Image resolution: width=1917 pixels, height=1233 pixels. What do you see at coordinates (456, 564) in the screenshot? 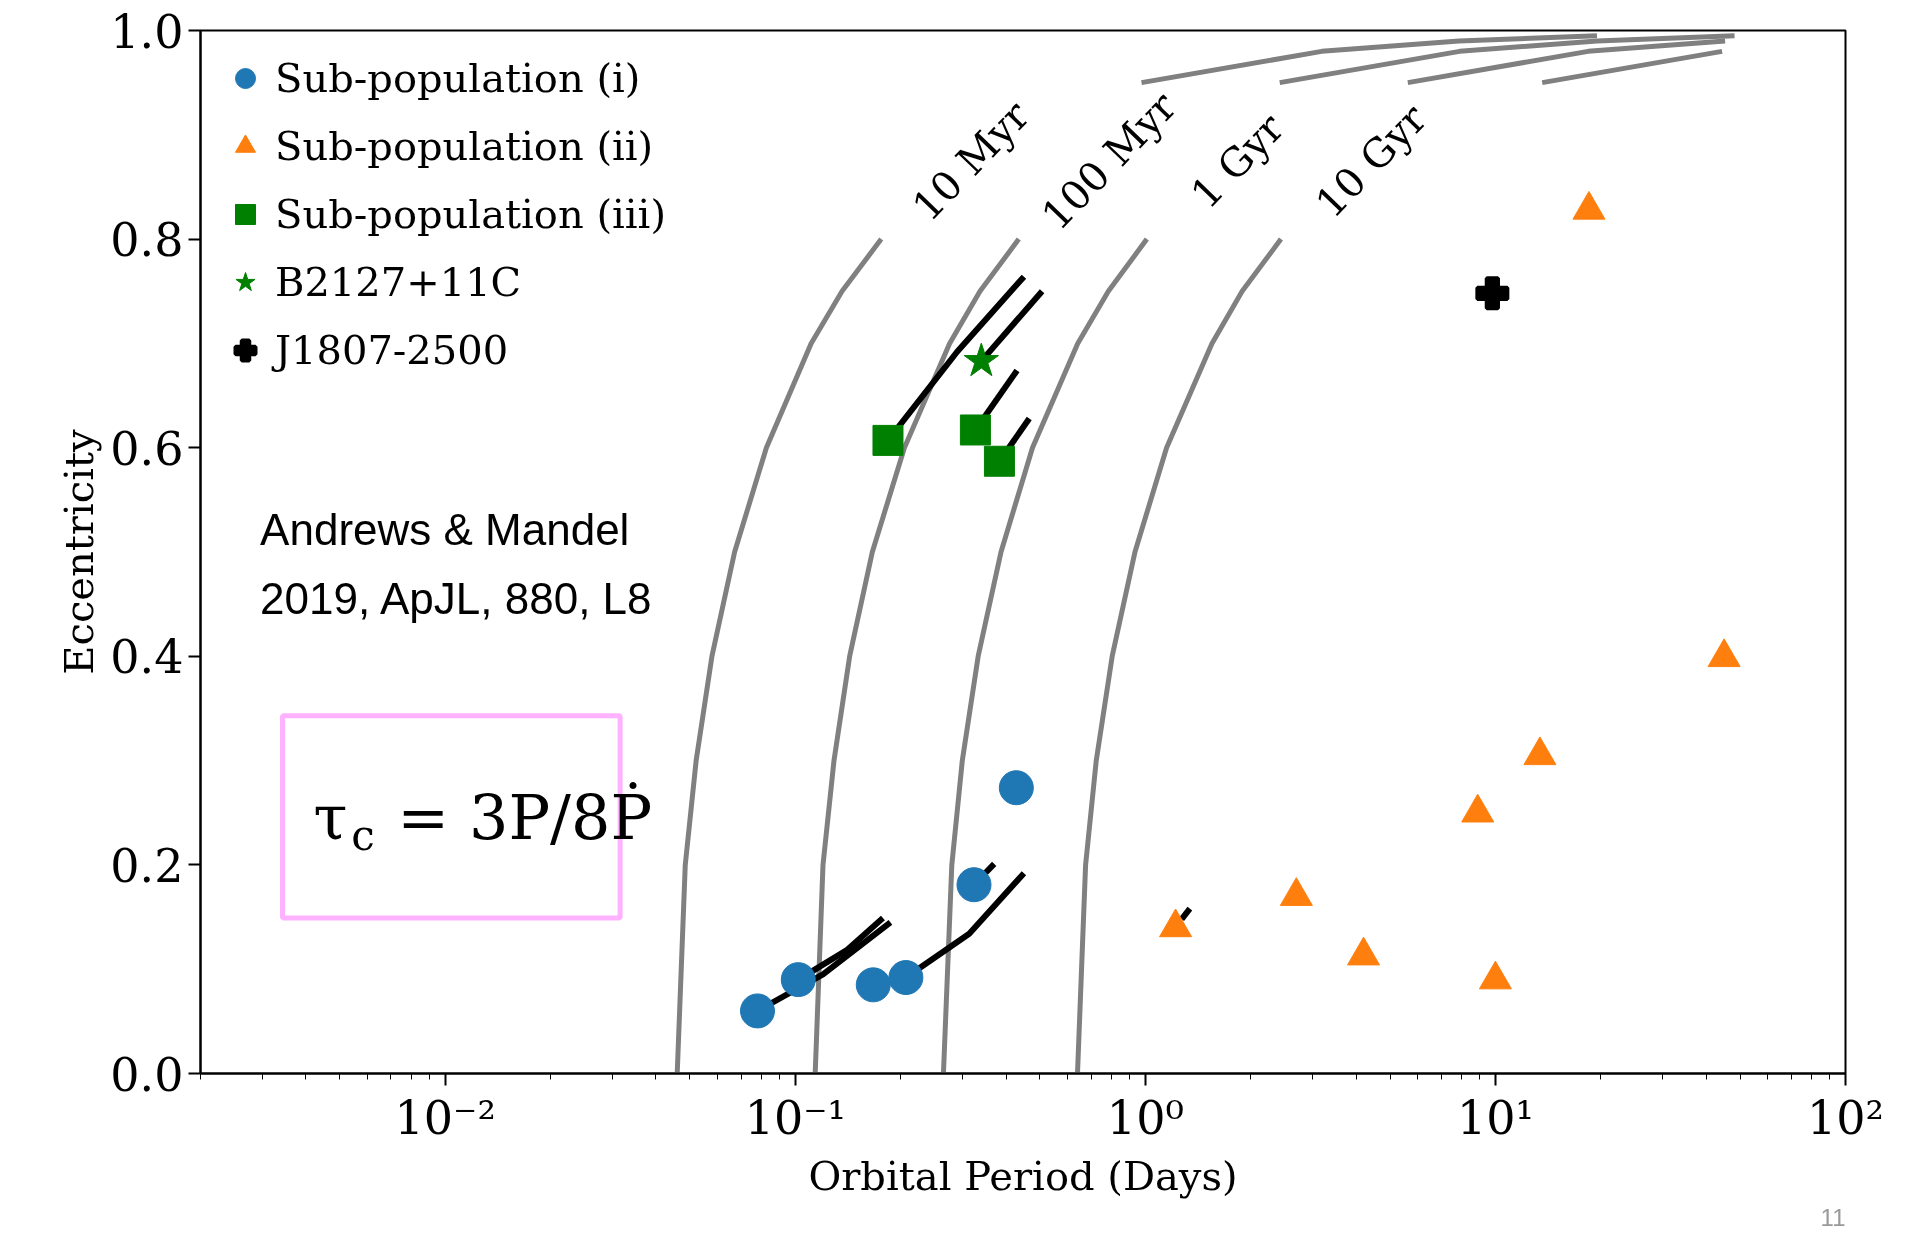
I see `annotation: Andrews & Mandel 2019, ApJL, 880, L8` at bounding box center [456, 564].